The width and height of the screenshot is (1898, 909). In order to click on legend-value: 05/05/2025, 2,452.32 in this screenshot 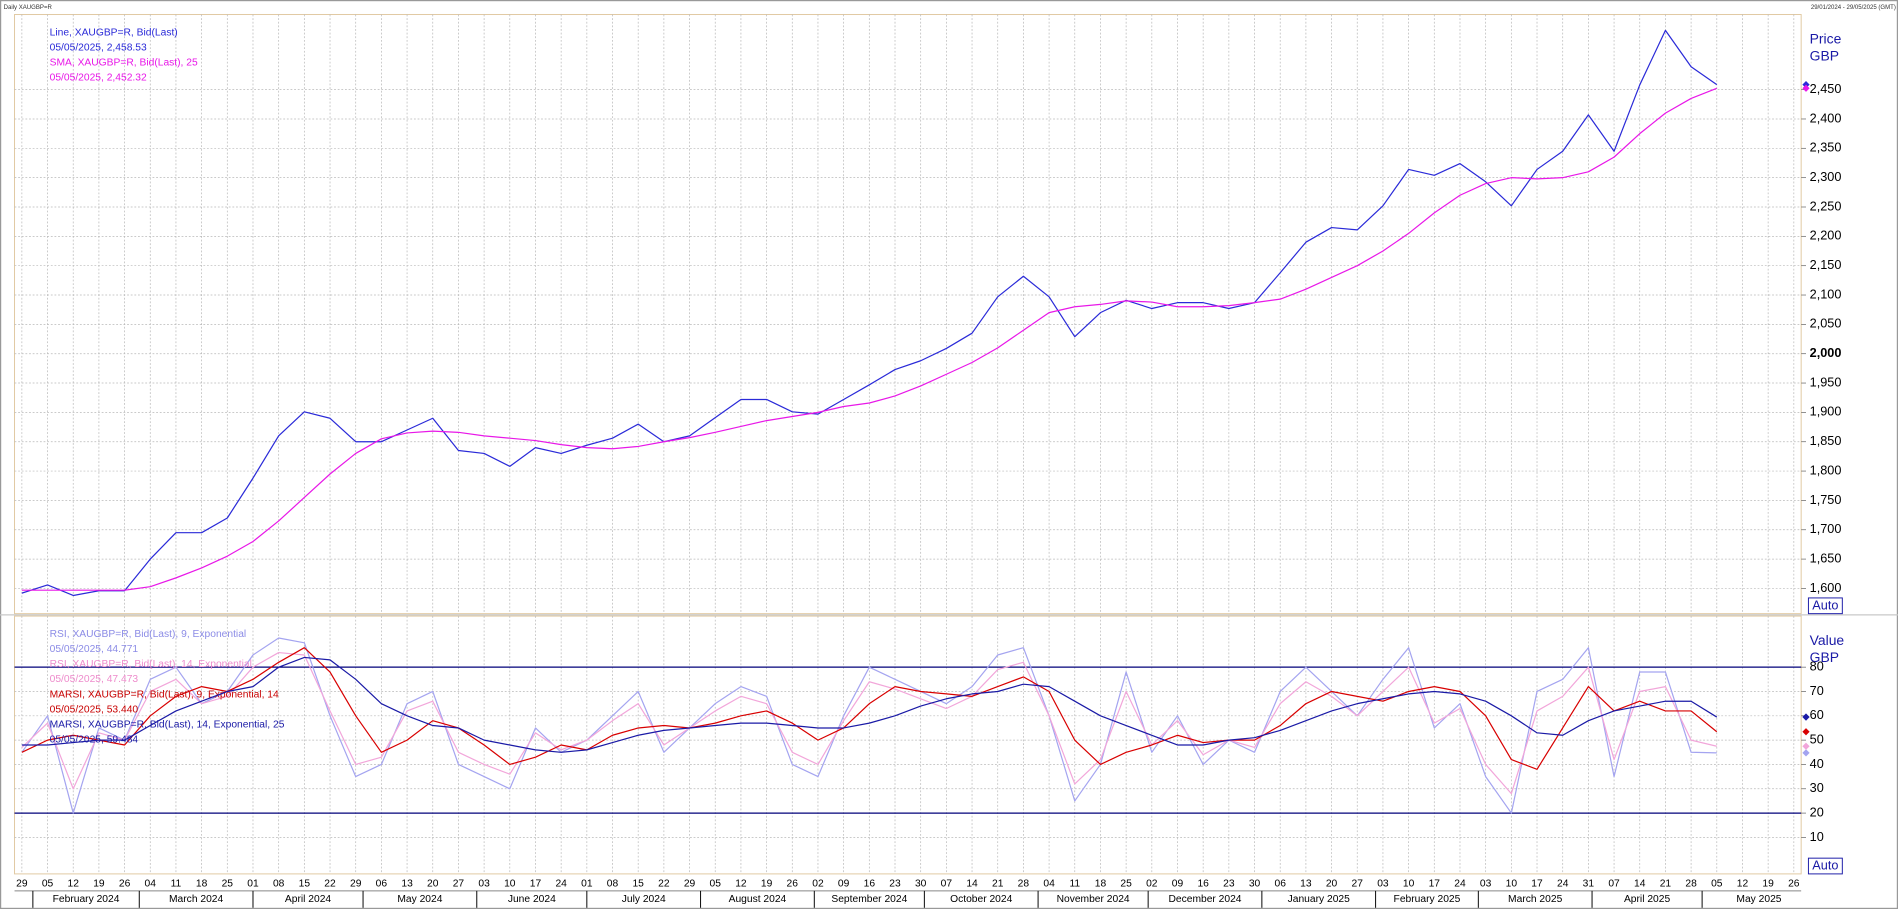, I will do `click(98, 78)`.